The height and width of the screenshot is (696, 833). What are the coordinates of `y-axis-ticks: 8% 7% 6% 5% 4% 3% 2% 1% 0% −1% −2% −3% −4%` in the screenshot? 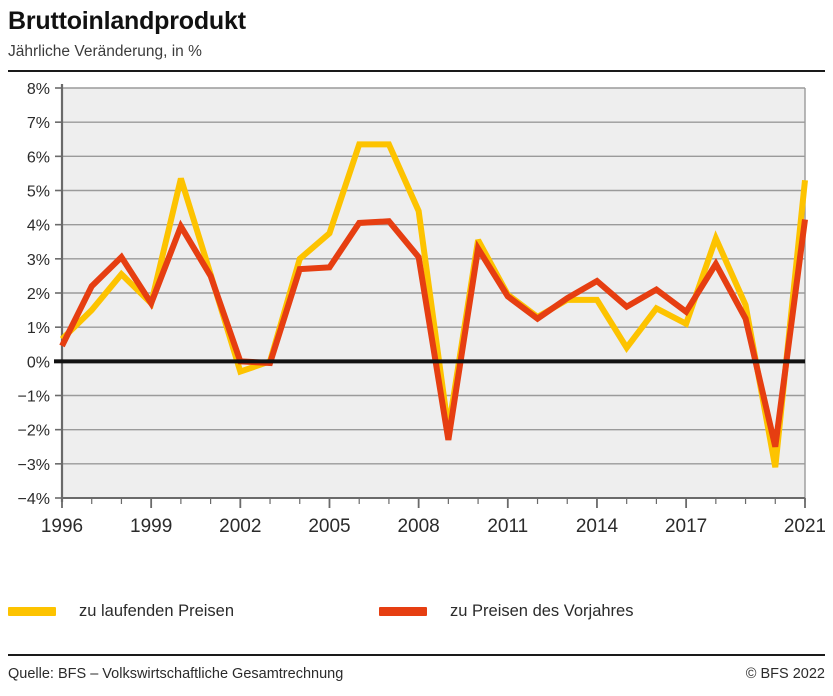 It's located at (40, 294).